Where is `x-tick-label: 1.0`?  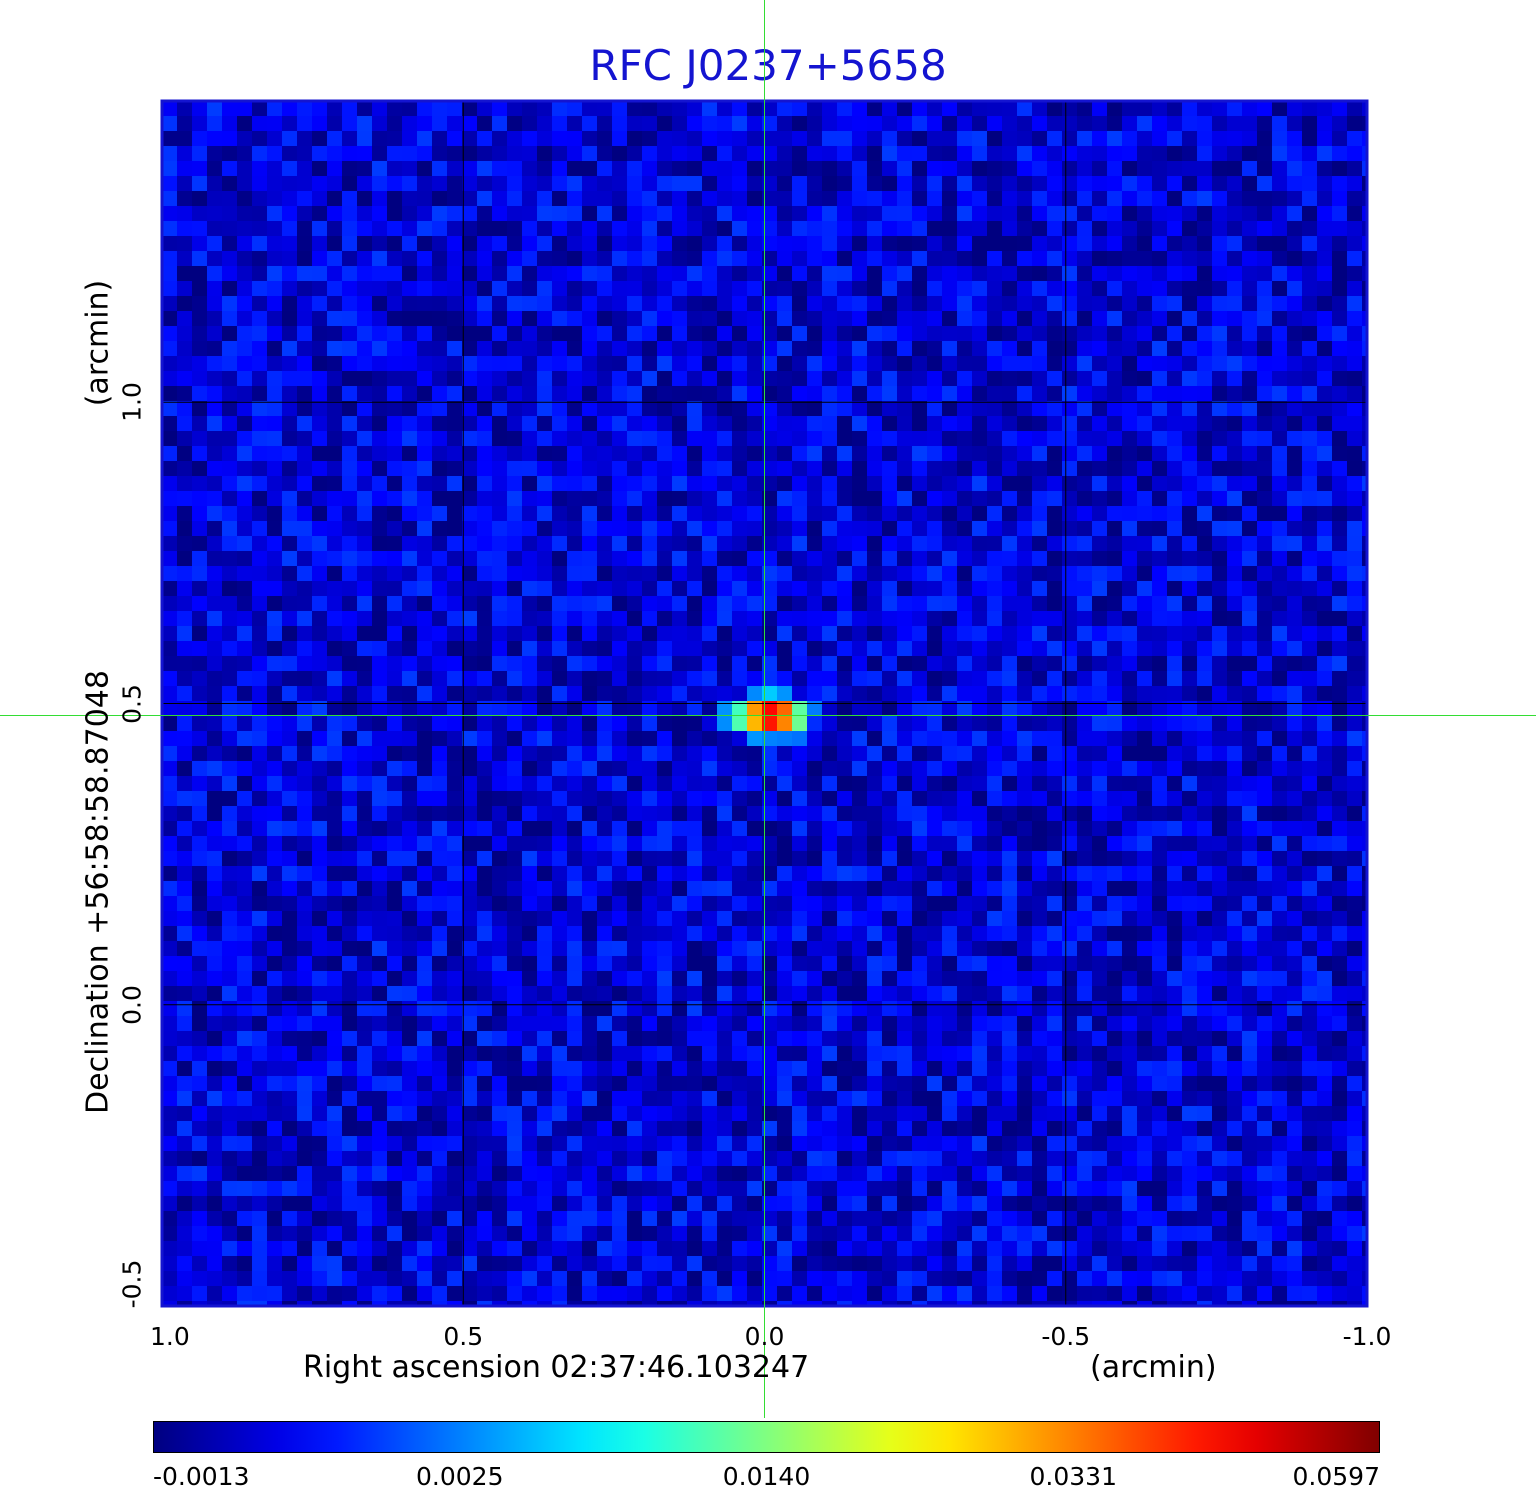
x-tick-label: 1.0 is located at coordinates (170, 1336).